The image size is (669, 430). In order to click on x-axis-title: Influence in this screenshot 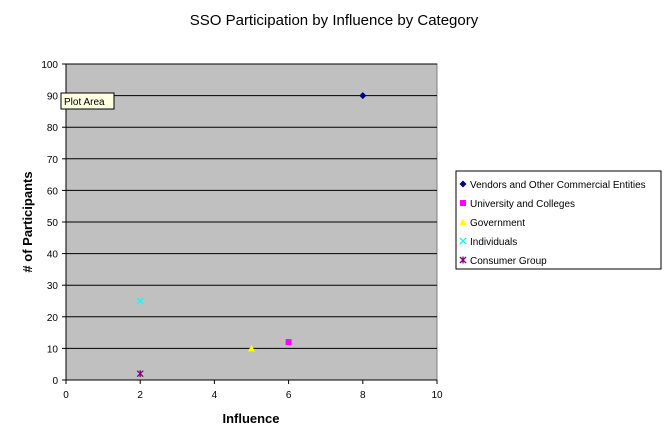, I will do `click(250, 418)`.